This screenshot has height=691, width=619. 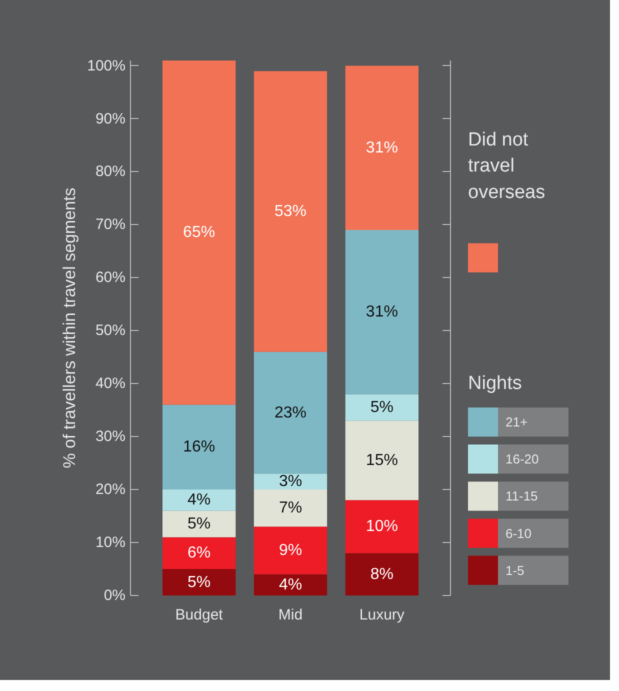 I want to click on data-label: 23%, so click(x=290, y=413).